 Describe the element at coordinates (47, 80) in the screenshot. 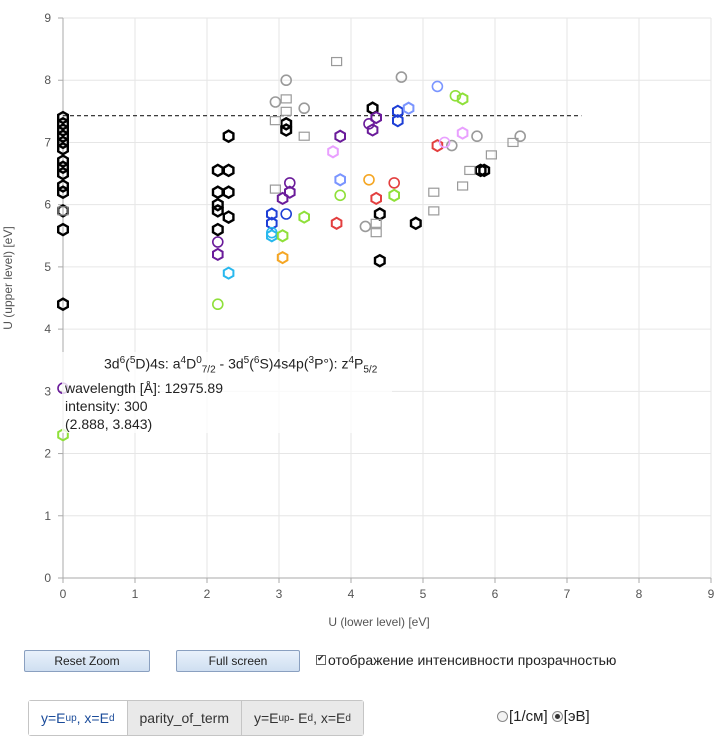

I see `y-tick-label: 8` at that location.